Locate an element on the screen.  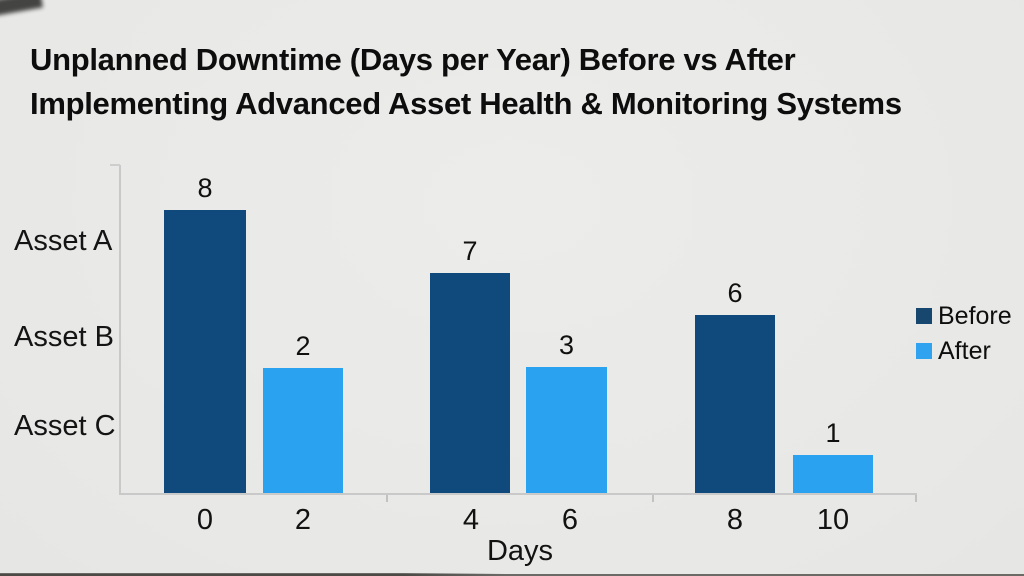
legend-entry-before: Before is located at coordinates (964, 316).